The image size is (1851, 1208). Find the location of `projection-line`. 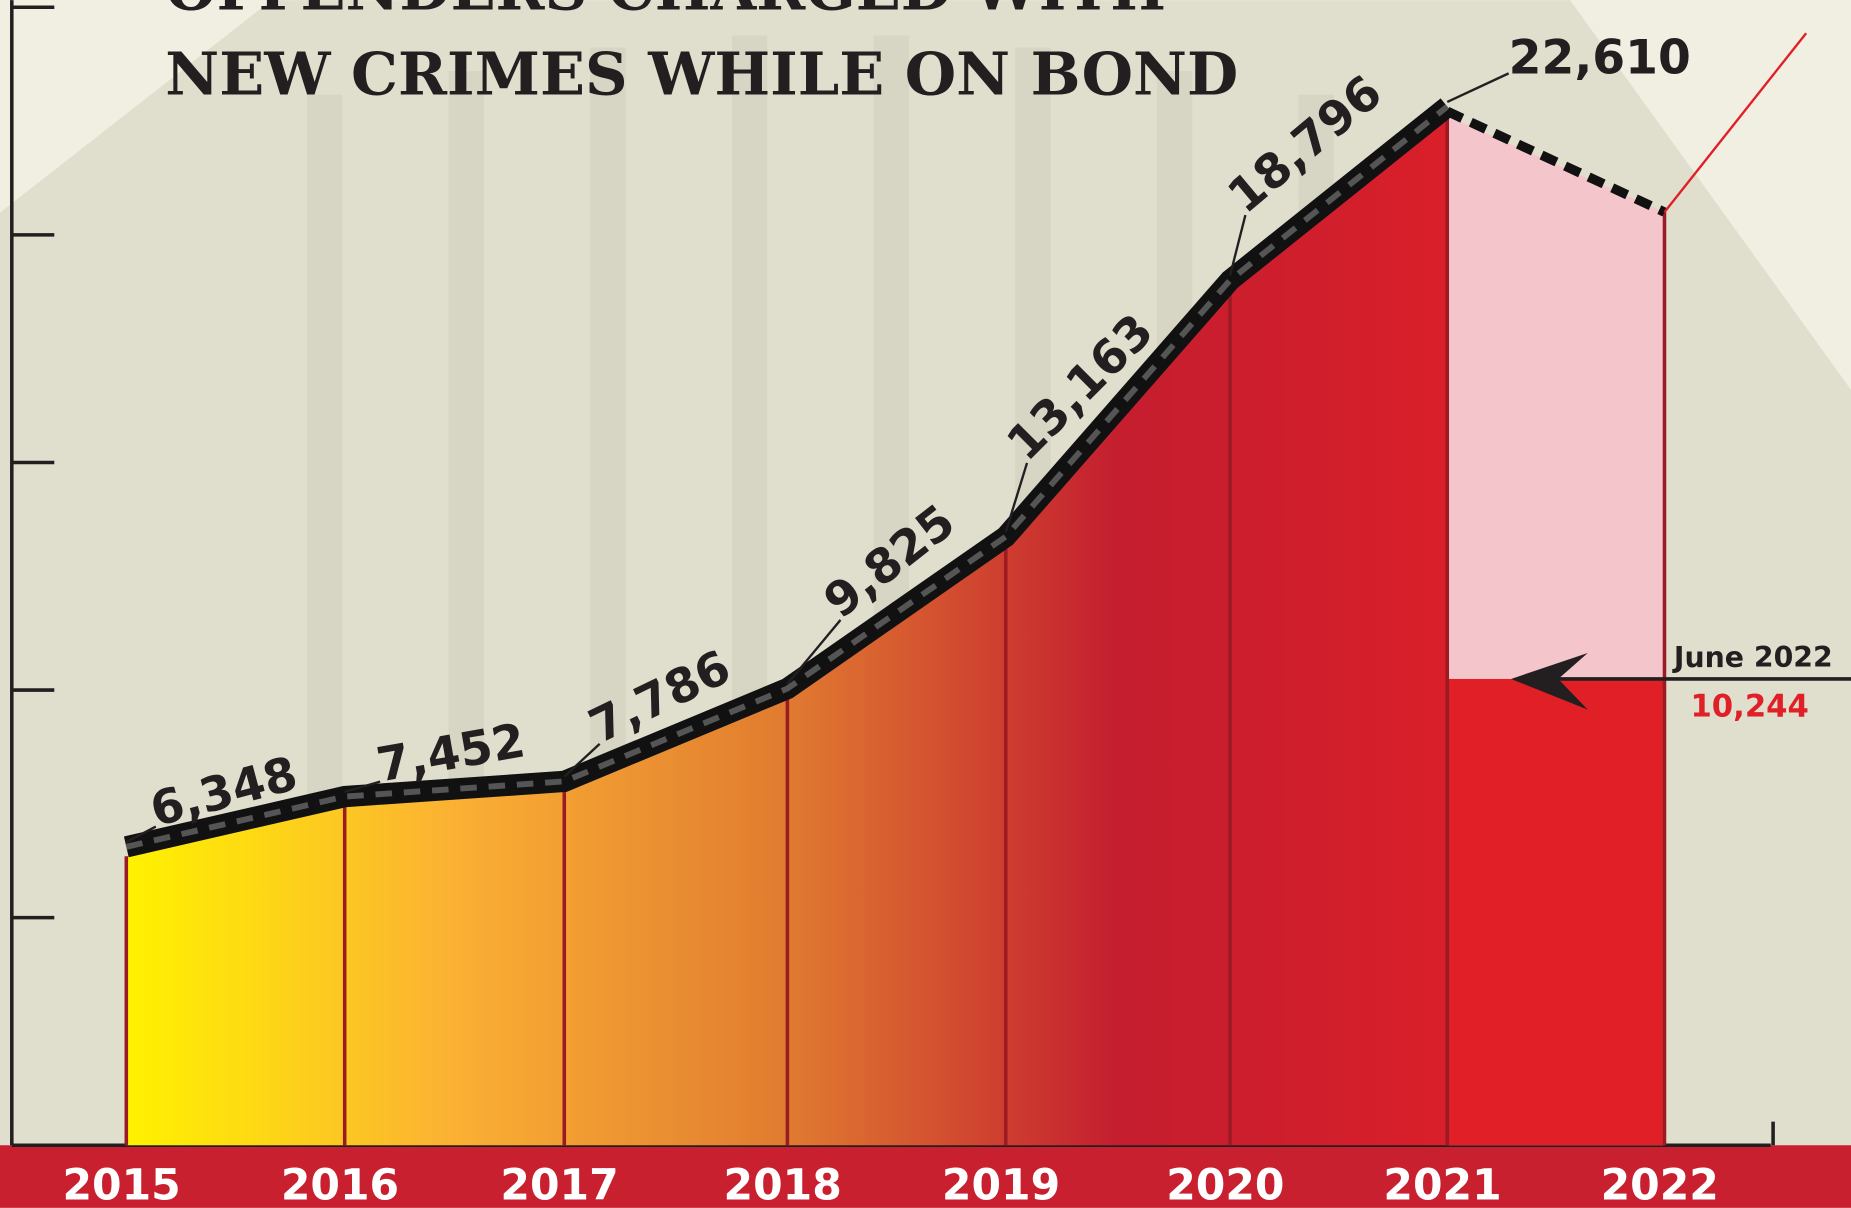

projection-line is located at coordinates (1556, 162).